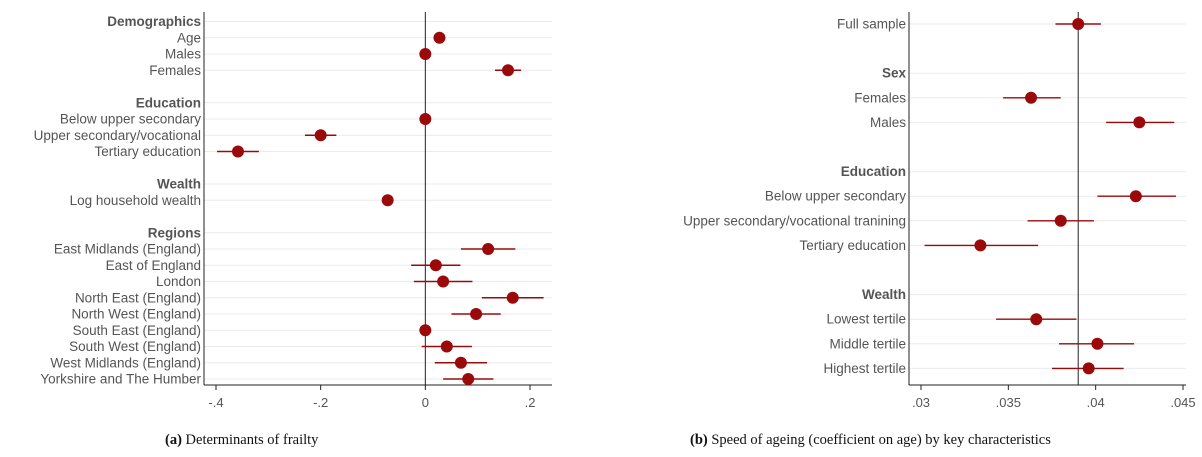  Describe the element at coordinates (1036, 319) in the screenshot. I see `chart1-point-lowest-tertile` at that location.